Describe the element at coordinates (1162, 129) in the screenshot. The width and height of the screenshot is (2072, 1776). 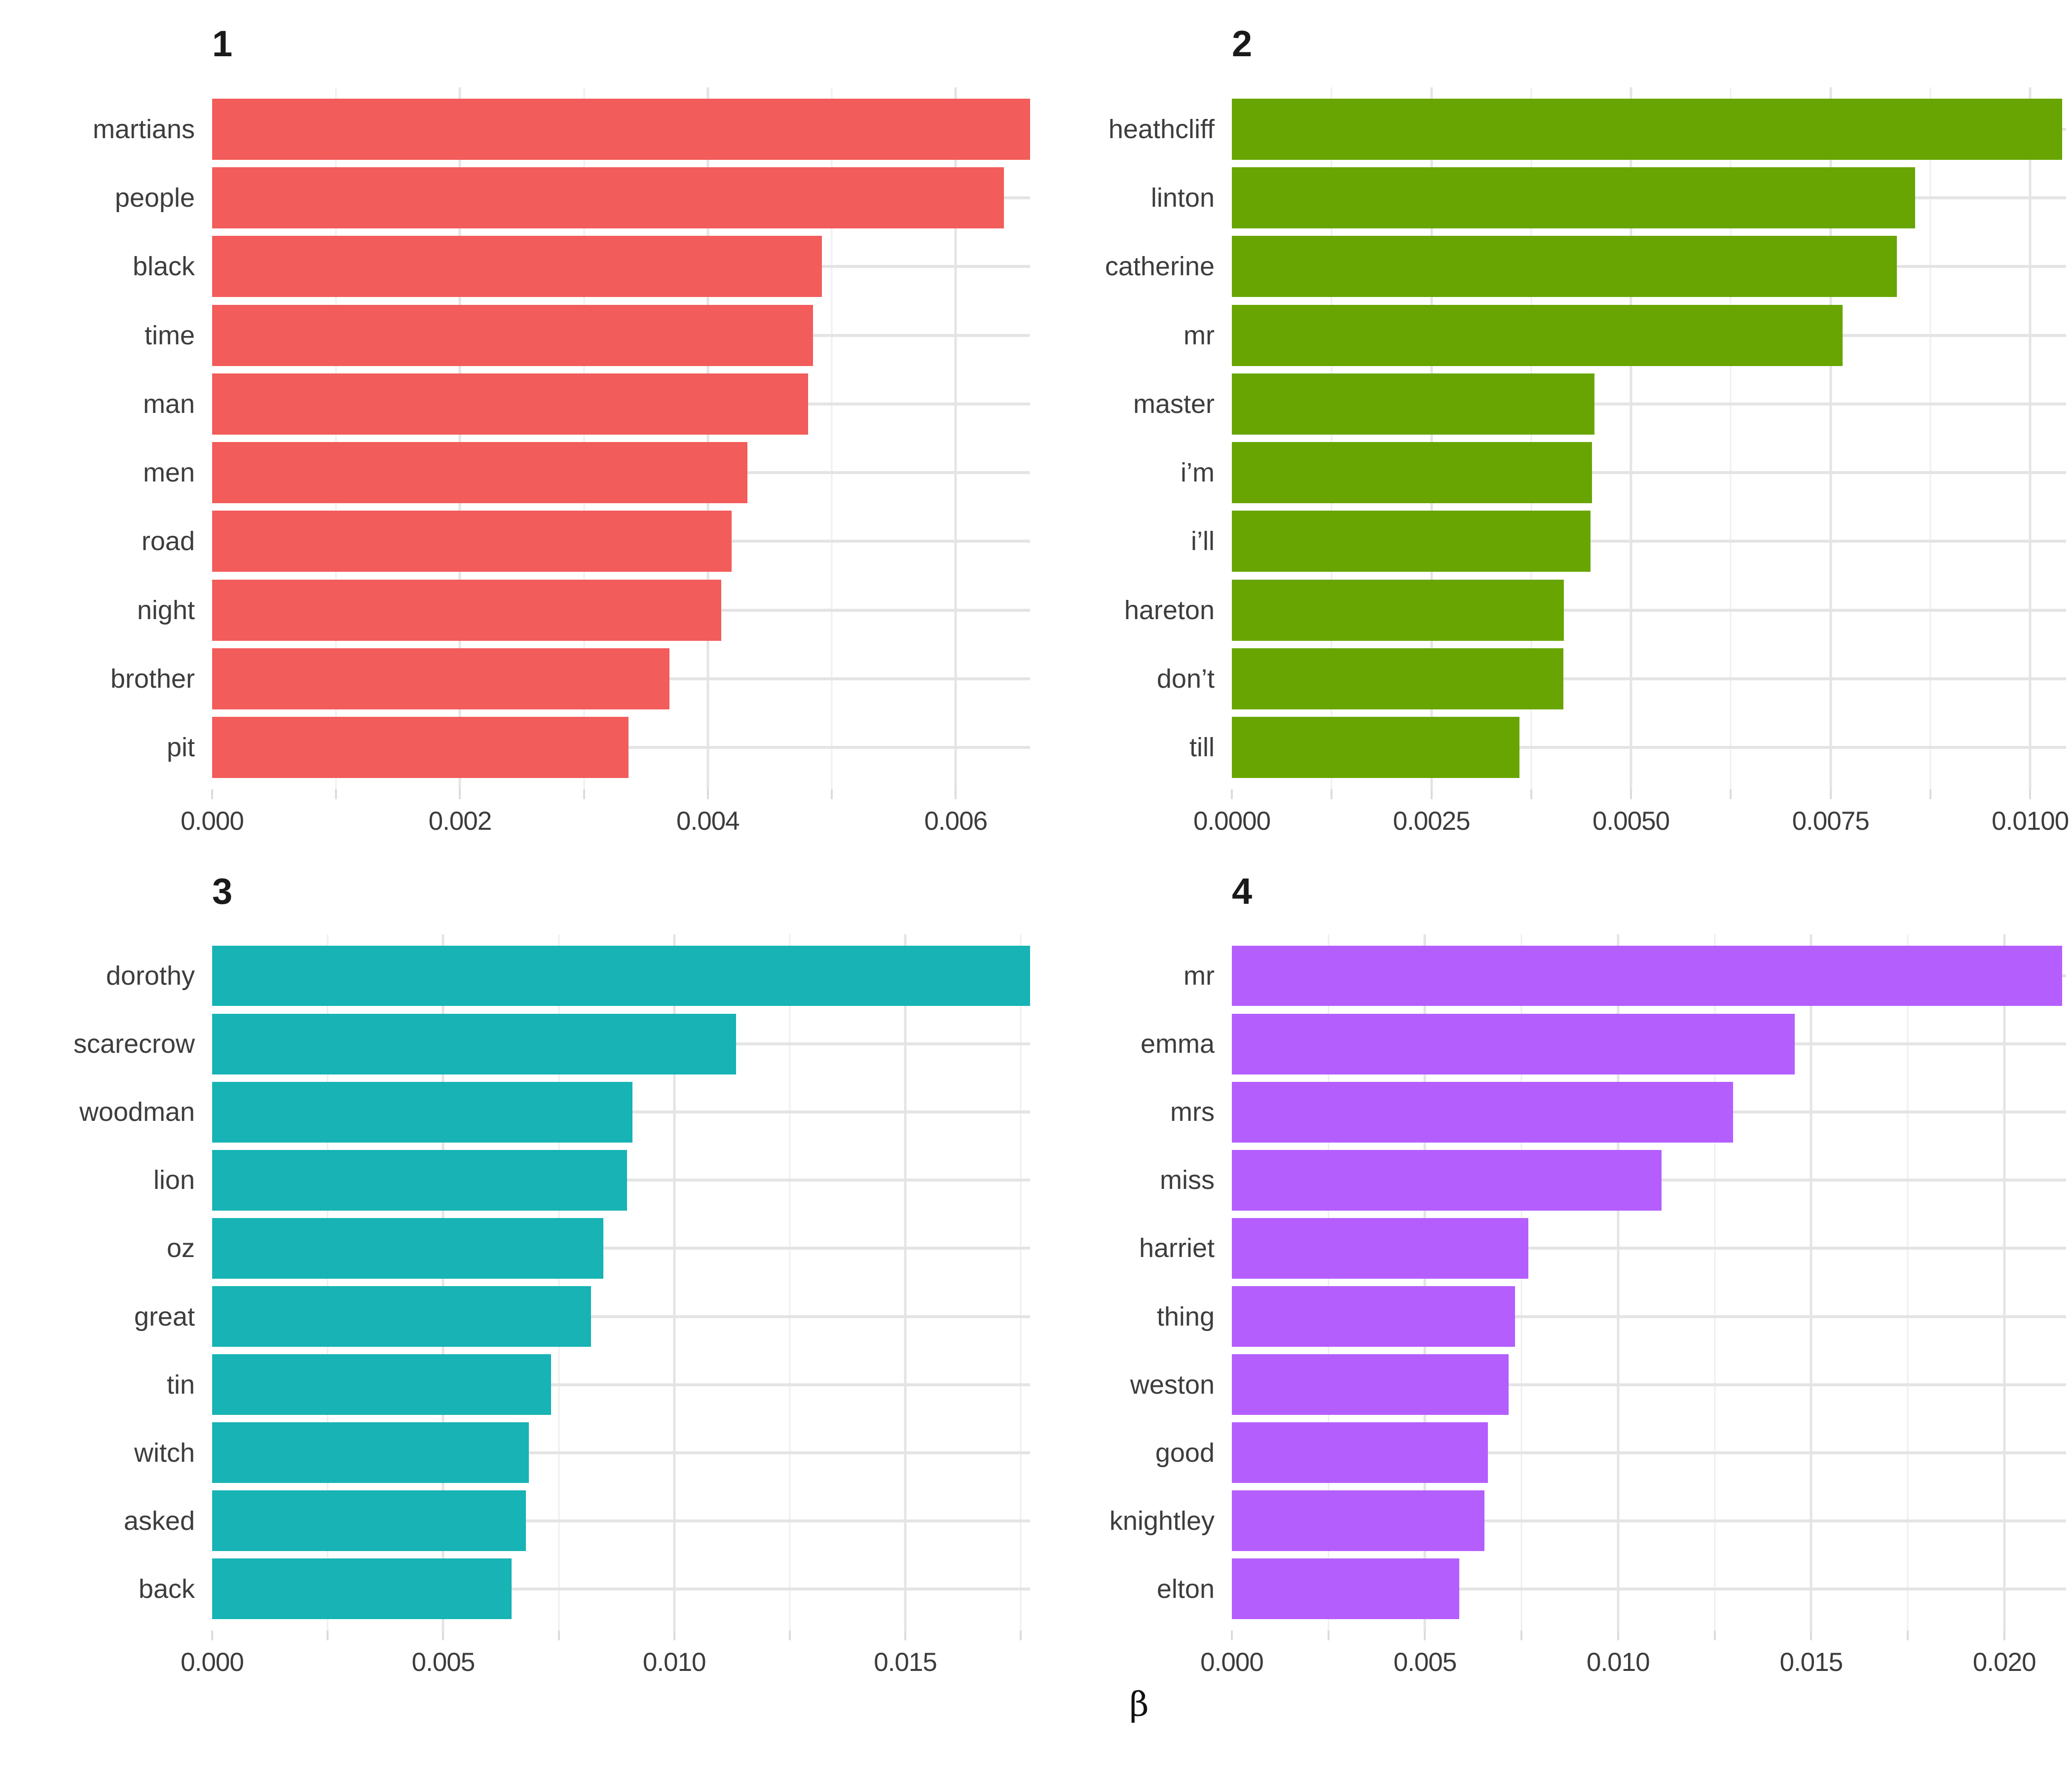
I see `category-label-heathcliff: heathcliff` at that location.